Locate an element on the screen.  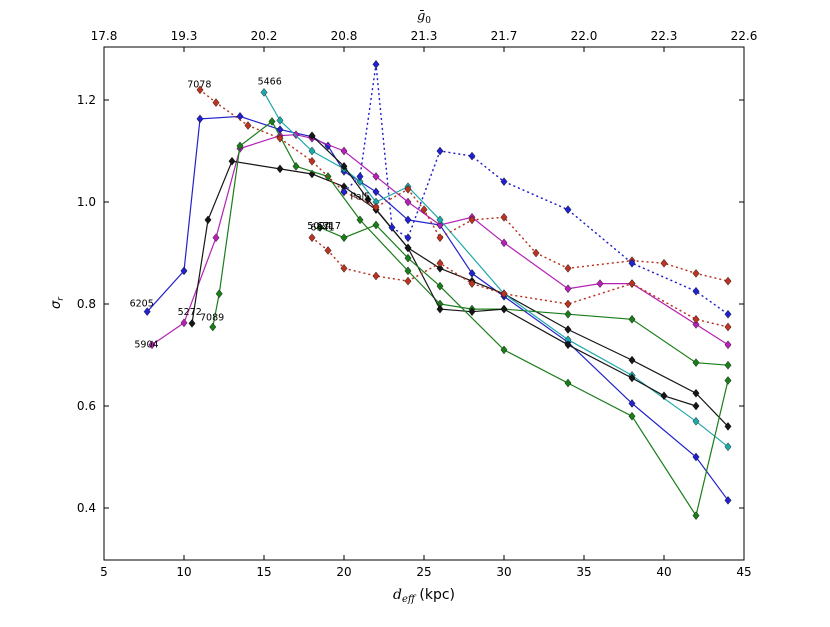
top-tick-label: 20.8 is located at coordinates (344, 36).